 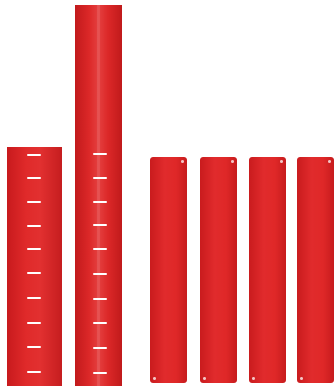 What do you see at coordinates (34, 266) in the screenshot?
I see `short-scaled-panel` at bounding box center [34, 266].